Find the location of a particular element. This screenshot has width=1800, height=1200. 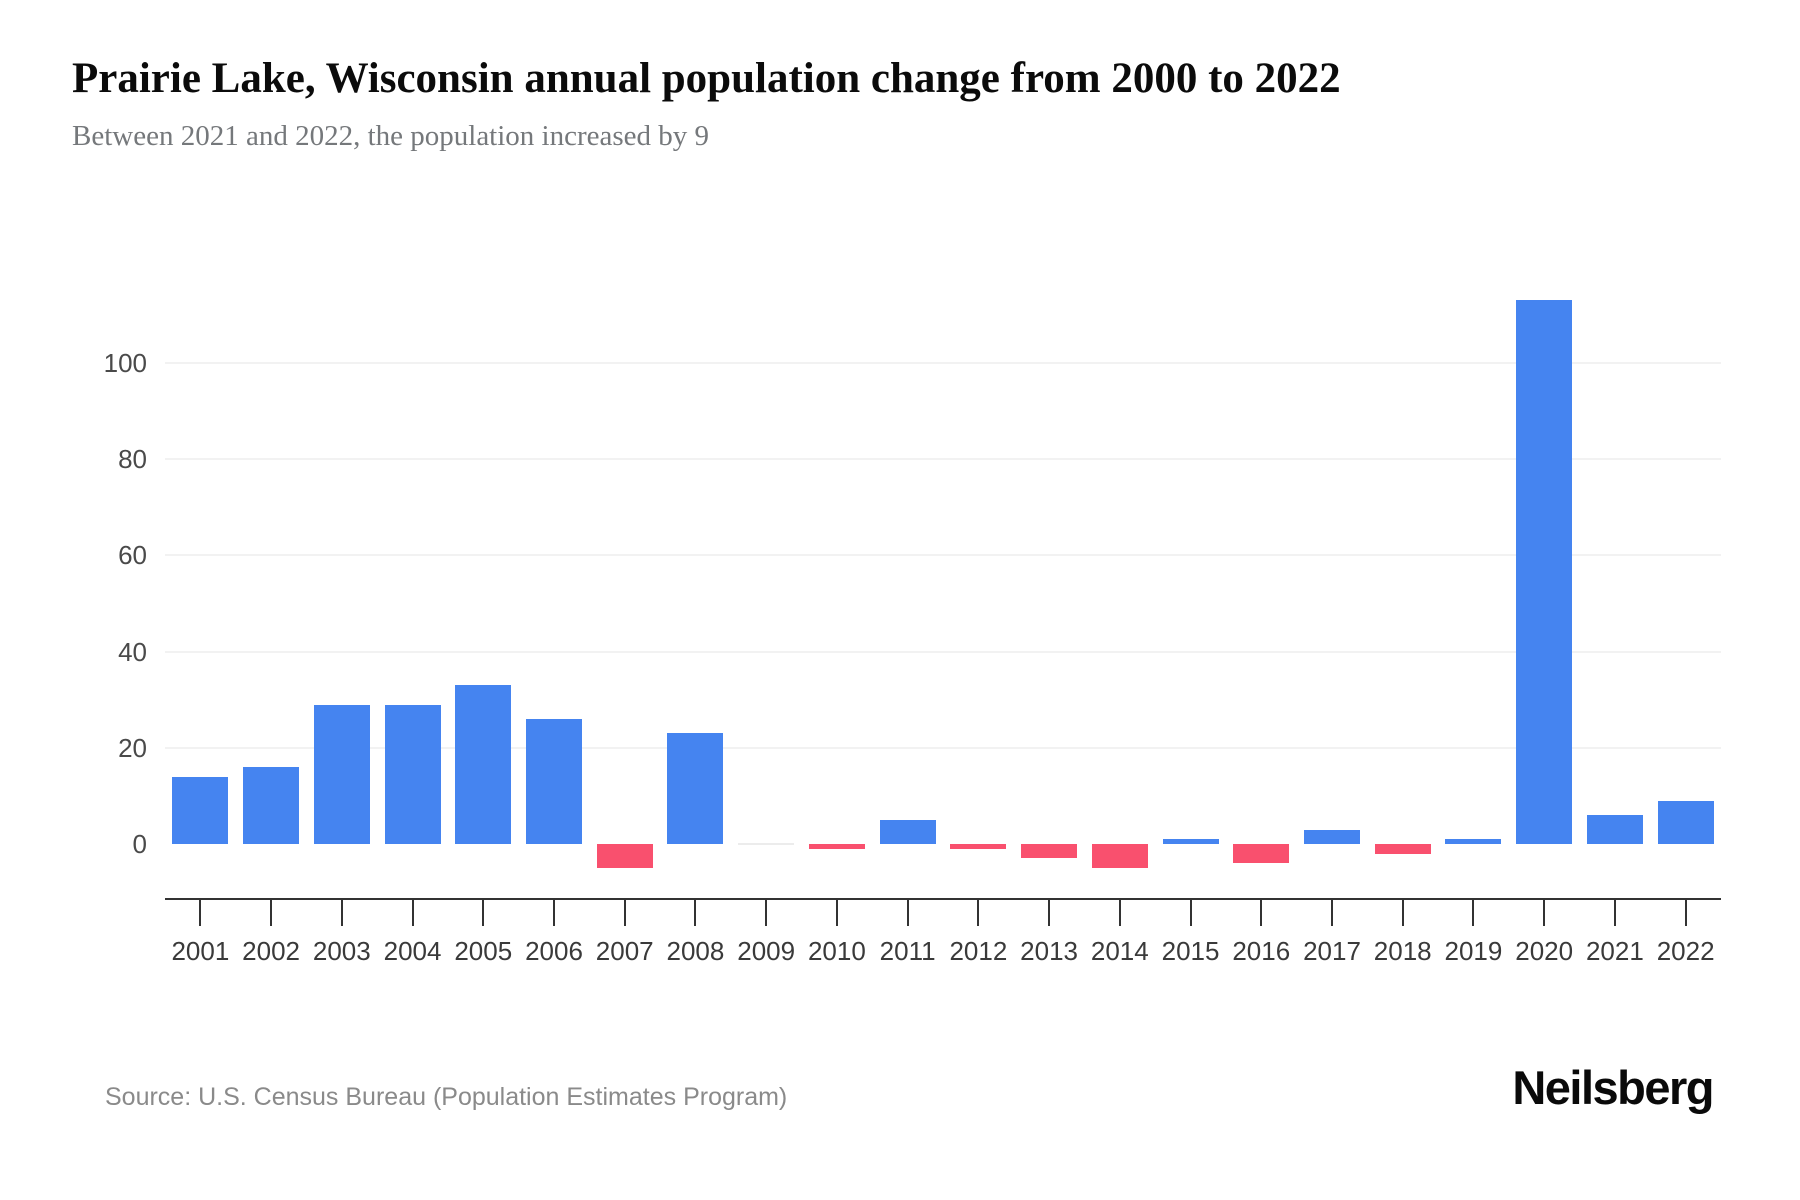

x-axis-label-2017: 2017 is located at coordinates (1332, 951).